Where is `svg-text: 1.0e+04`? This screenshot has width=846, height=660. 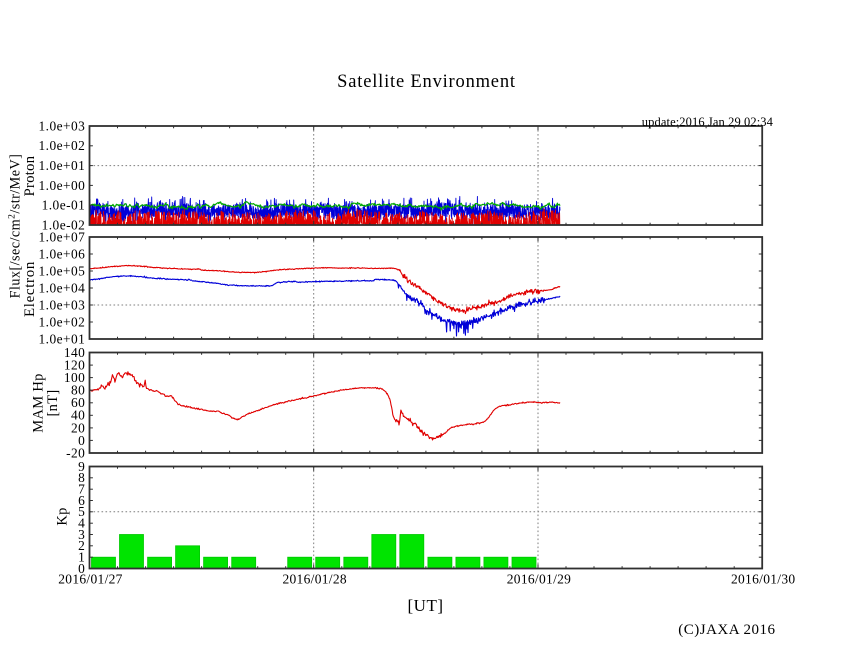
svg-text: 1.0e+04 is located at coordinates (62, 287).